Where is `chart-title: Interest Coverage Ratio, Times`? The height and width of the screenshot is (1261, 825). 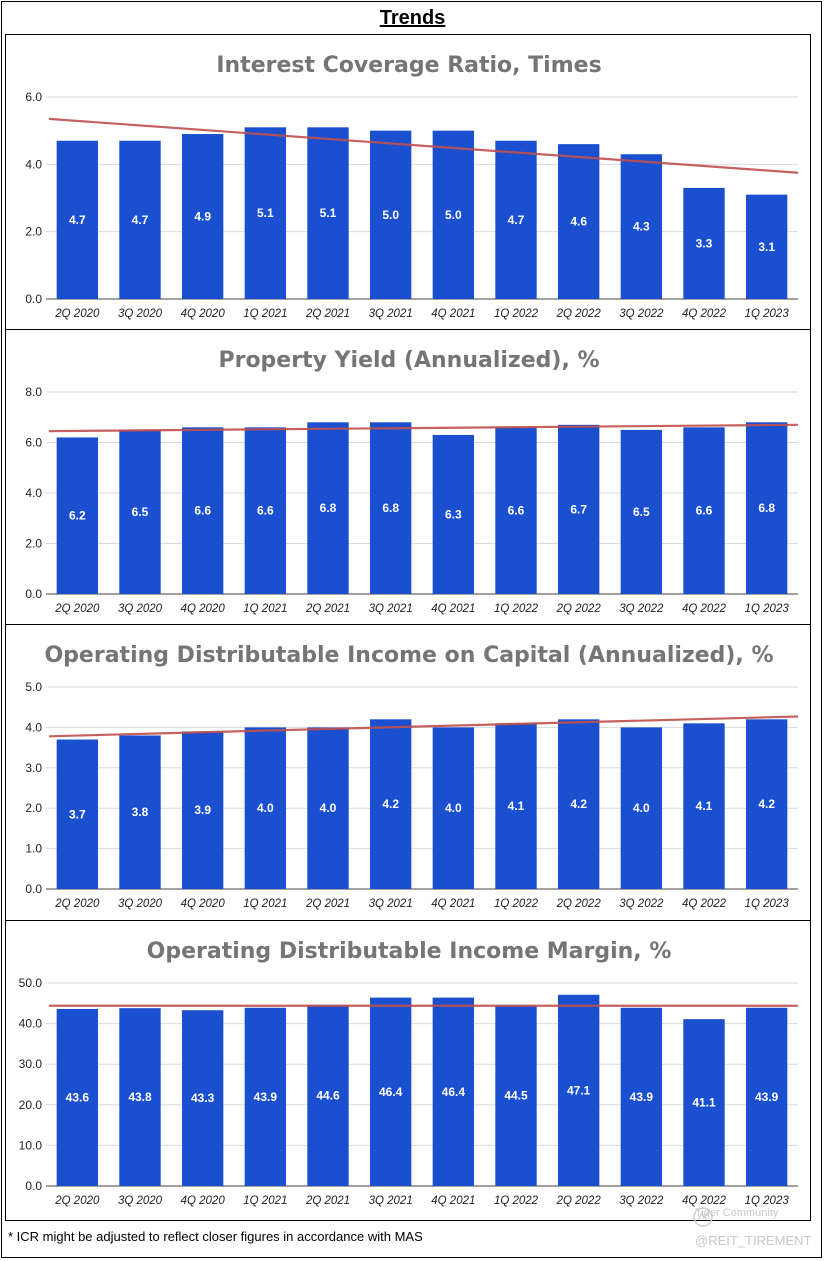
chart-title: Interest Coverage Ratio, Times is located at coordinates (408, 65).